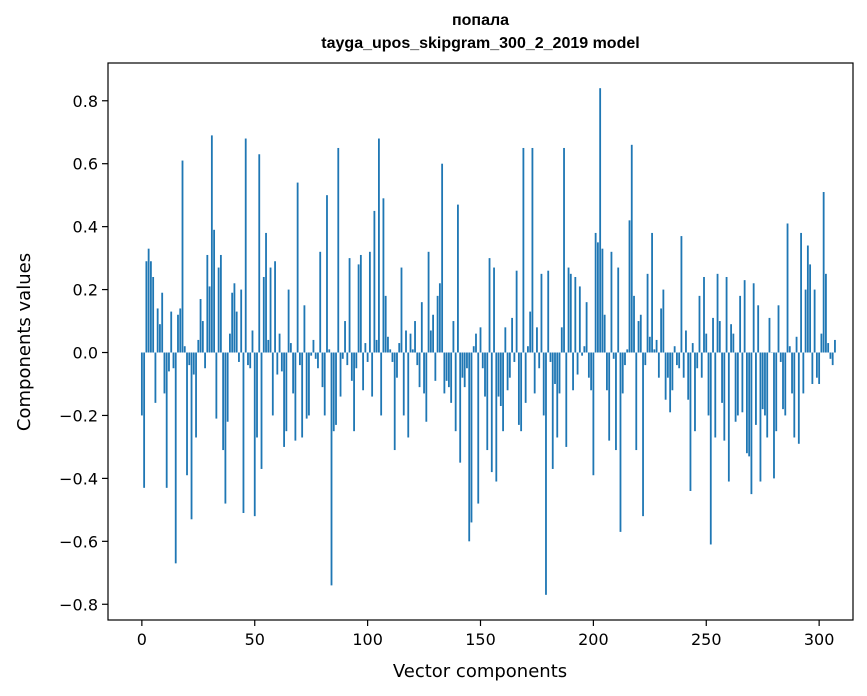 This screenshot has width=867, height=696. What do you see at coordinates (24, 342) in the screenshot?
I see `y-axis-label: Components values` at bounding box center [24, 342].